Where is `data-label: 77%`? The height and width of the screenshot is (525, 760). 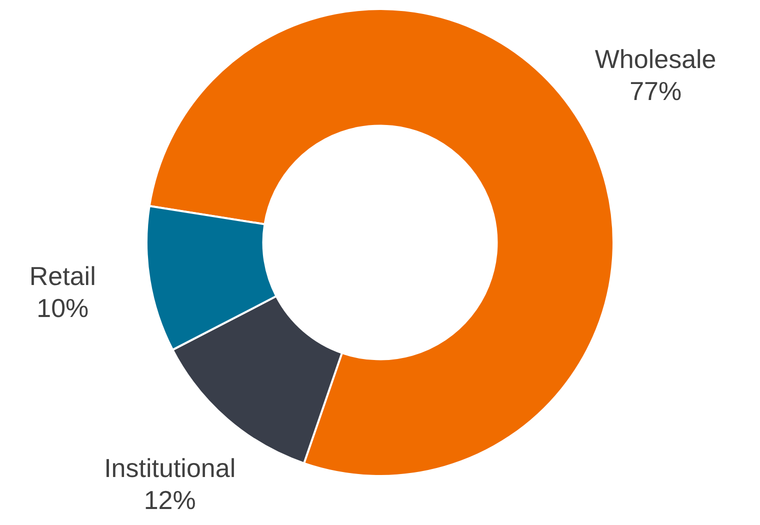
data-label: 77% is located at coordinates (656, 91).